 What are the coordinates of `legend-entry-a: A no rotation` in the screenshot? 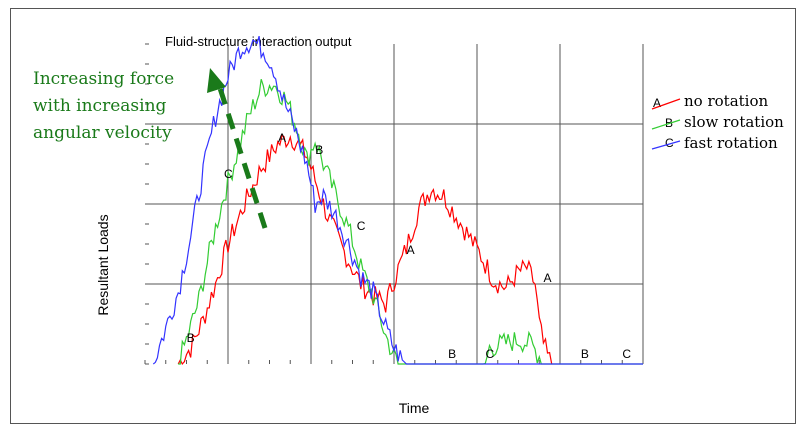 It's located at (709, 101).